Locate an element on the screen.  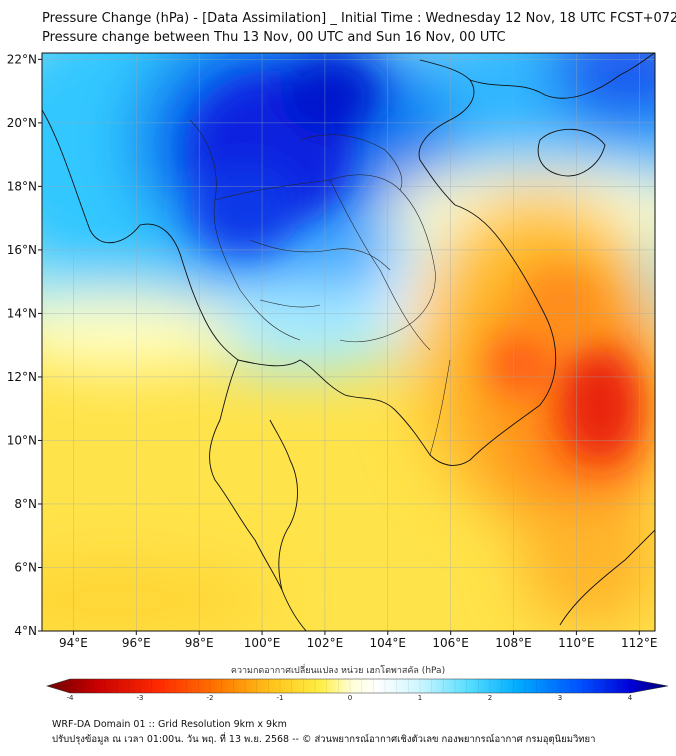
y-tick-label: 4°N is located at coordinates (25, 631).